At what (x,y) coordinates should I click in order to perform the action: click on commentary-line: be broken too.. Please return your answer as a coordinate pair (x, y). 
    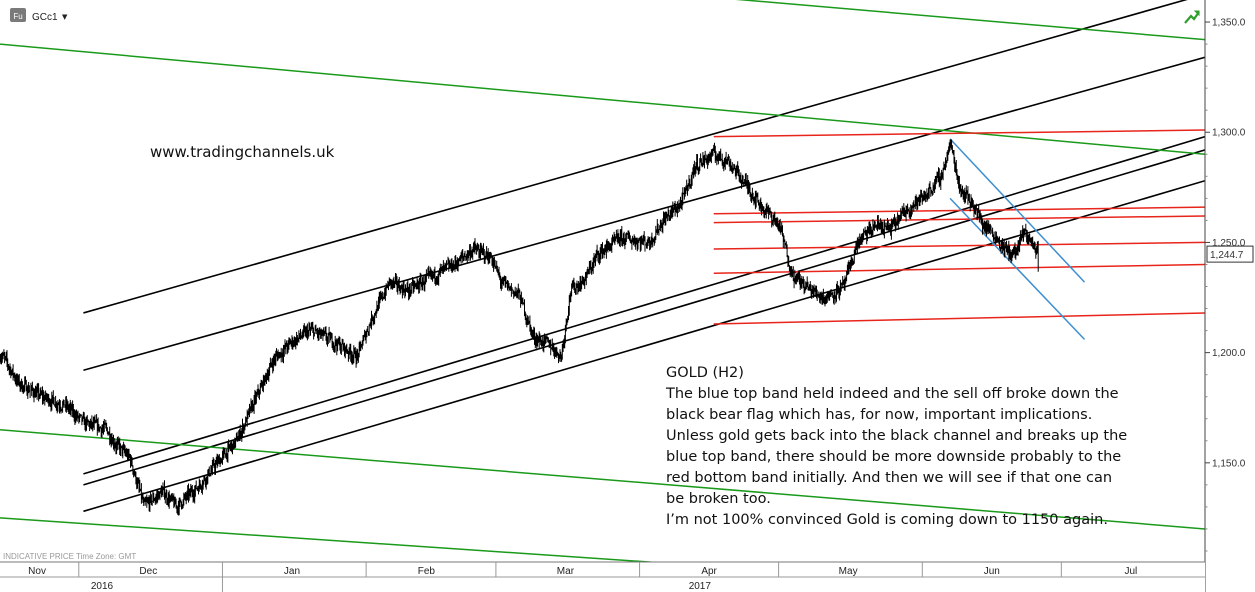
    Looking at the image, I should click on (718, 499).